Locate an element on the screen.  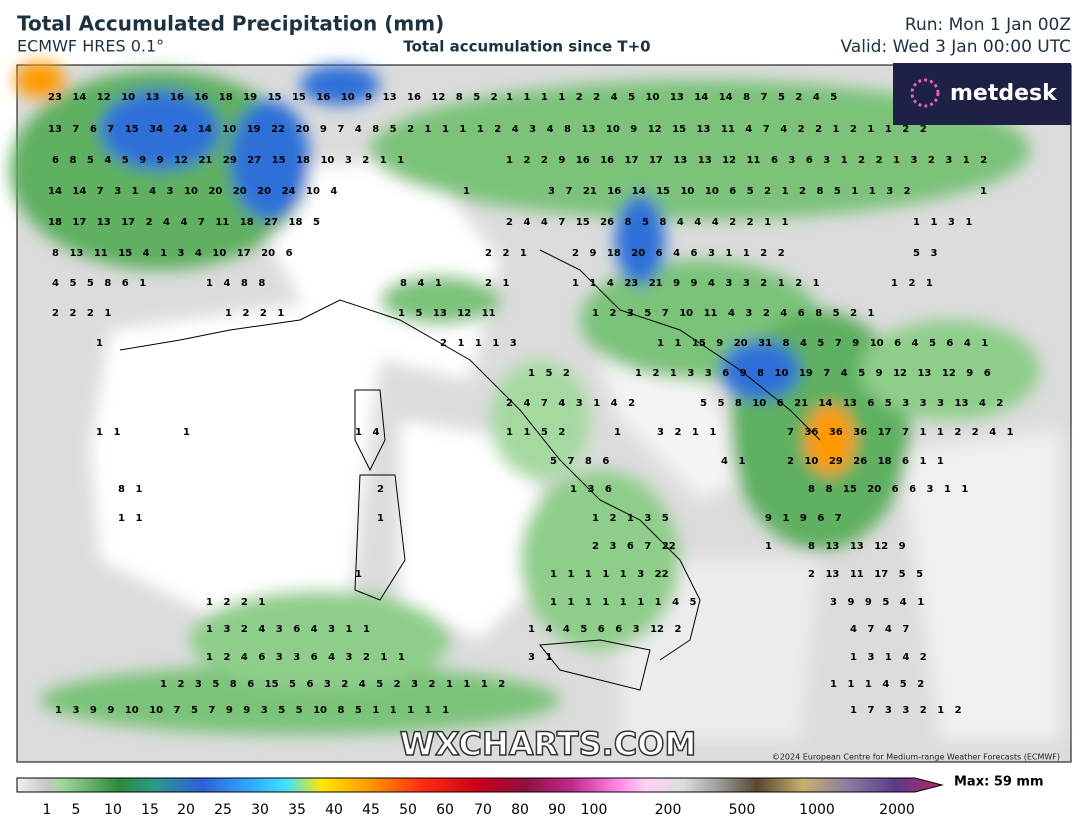
colorbar-tick-label: 15 is located at coordinates (150, 810).